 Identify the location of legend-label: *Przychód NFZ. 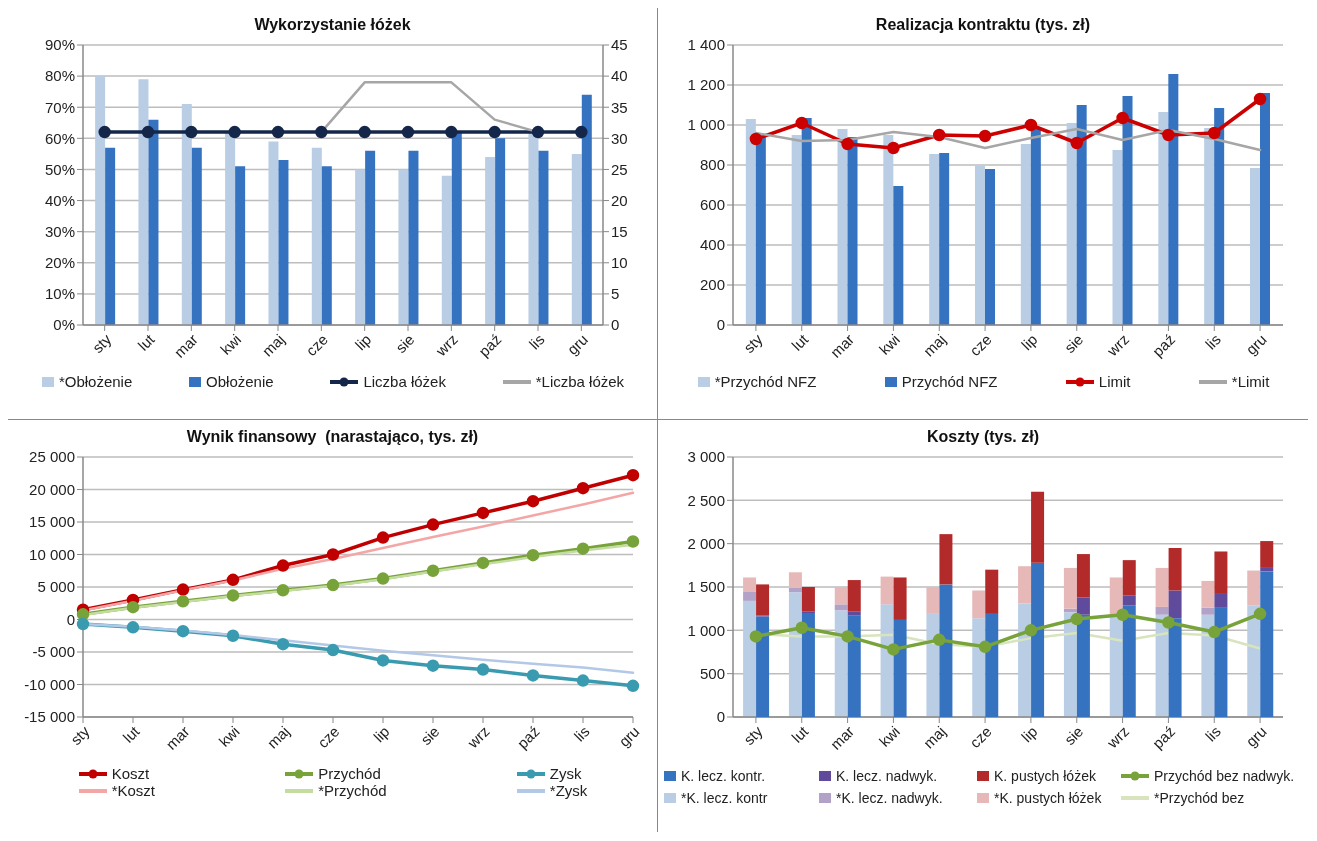
(765, 381).